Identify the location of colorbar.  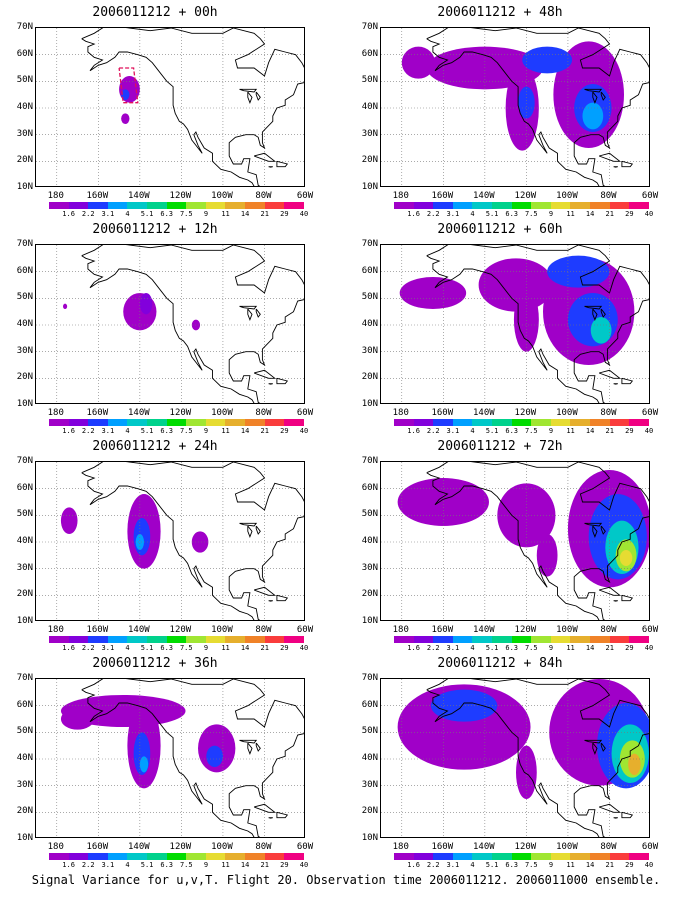
(176, 422).